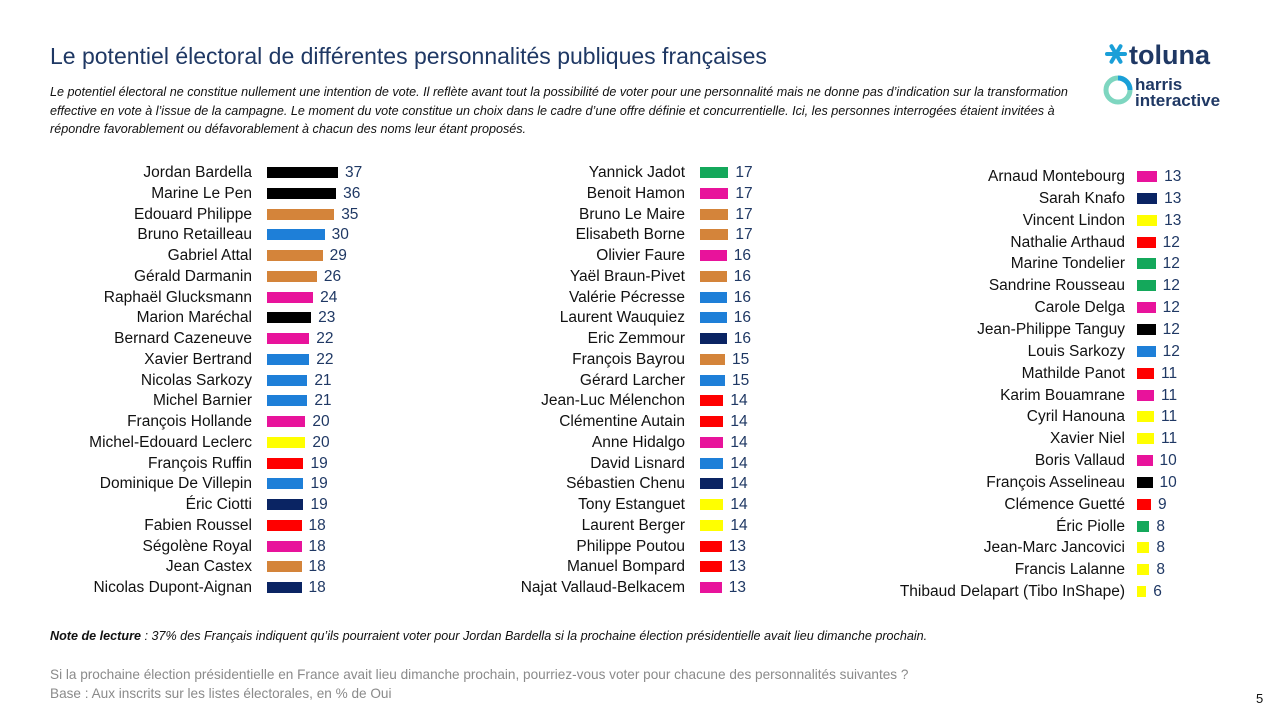 This screenshot has width=1280, height=712. I want to click on person-name-label: Éric Piolle, so click(1090, 526).